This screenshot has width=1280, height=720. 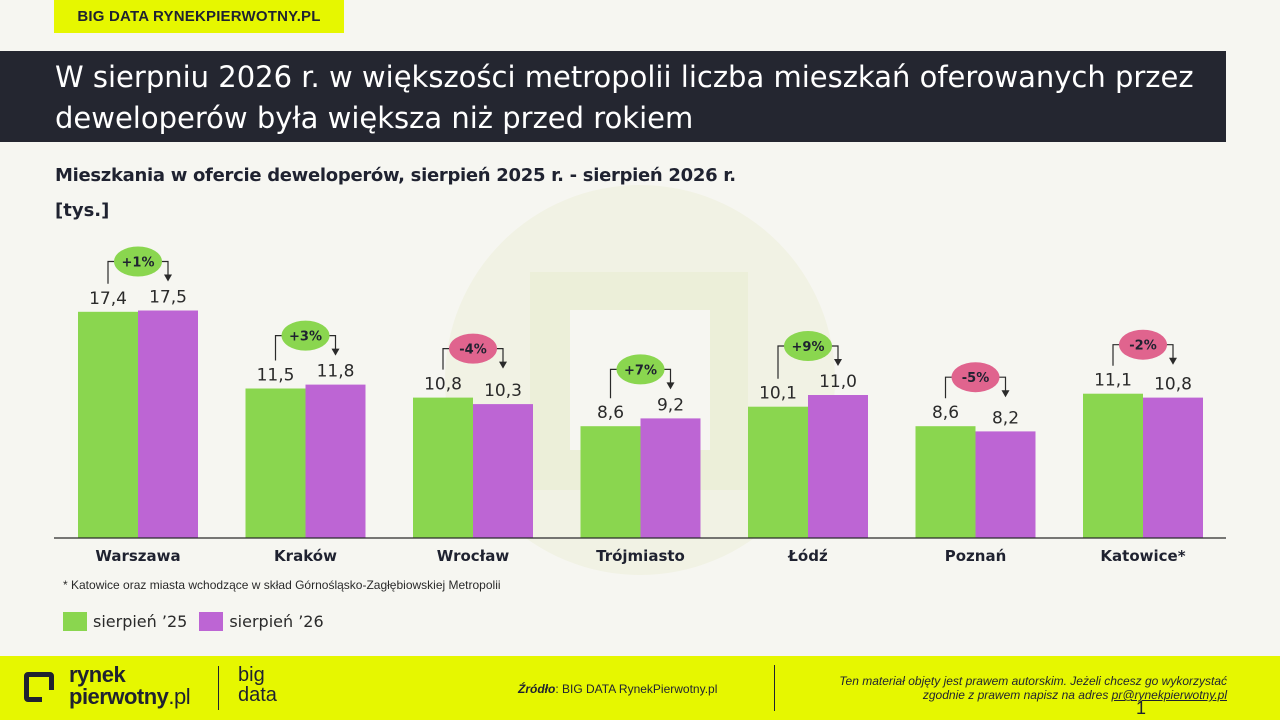 I want to click on source-note: Źródło: BIG DATA RynekPierwotny.pl, so click(x=617, y=689).